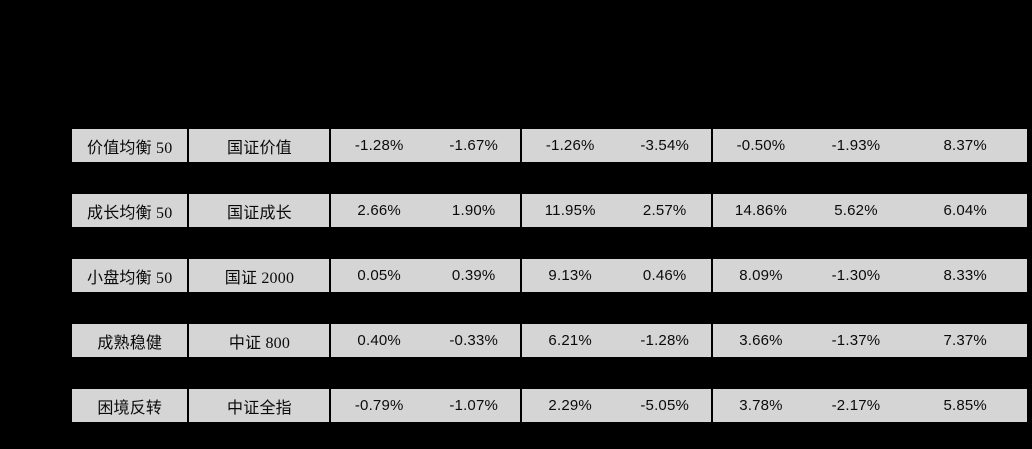 The height and width of the screenshot is (449, 1032). What do you see at coordinates (379, 275) in the screenshot?
I see `value-cell: 0.05%` at bounding box center [379, 275].